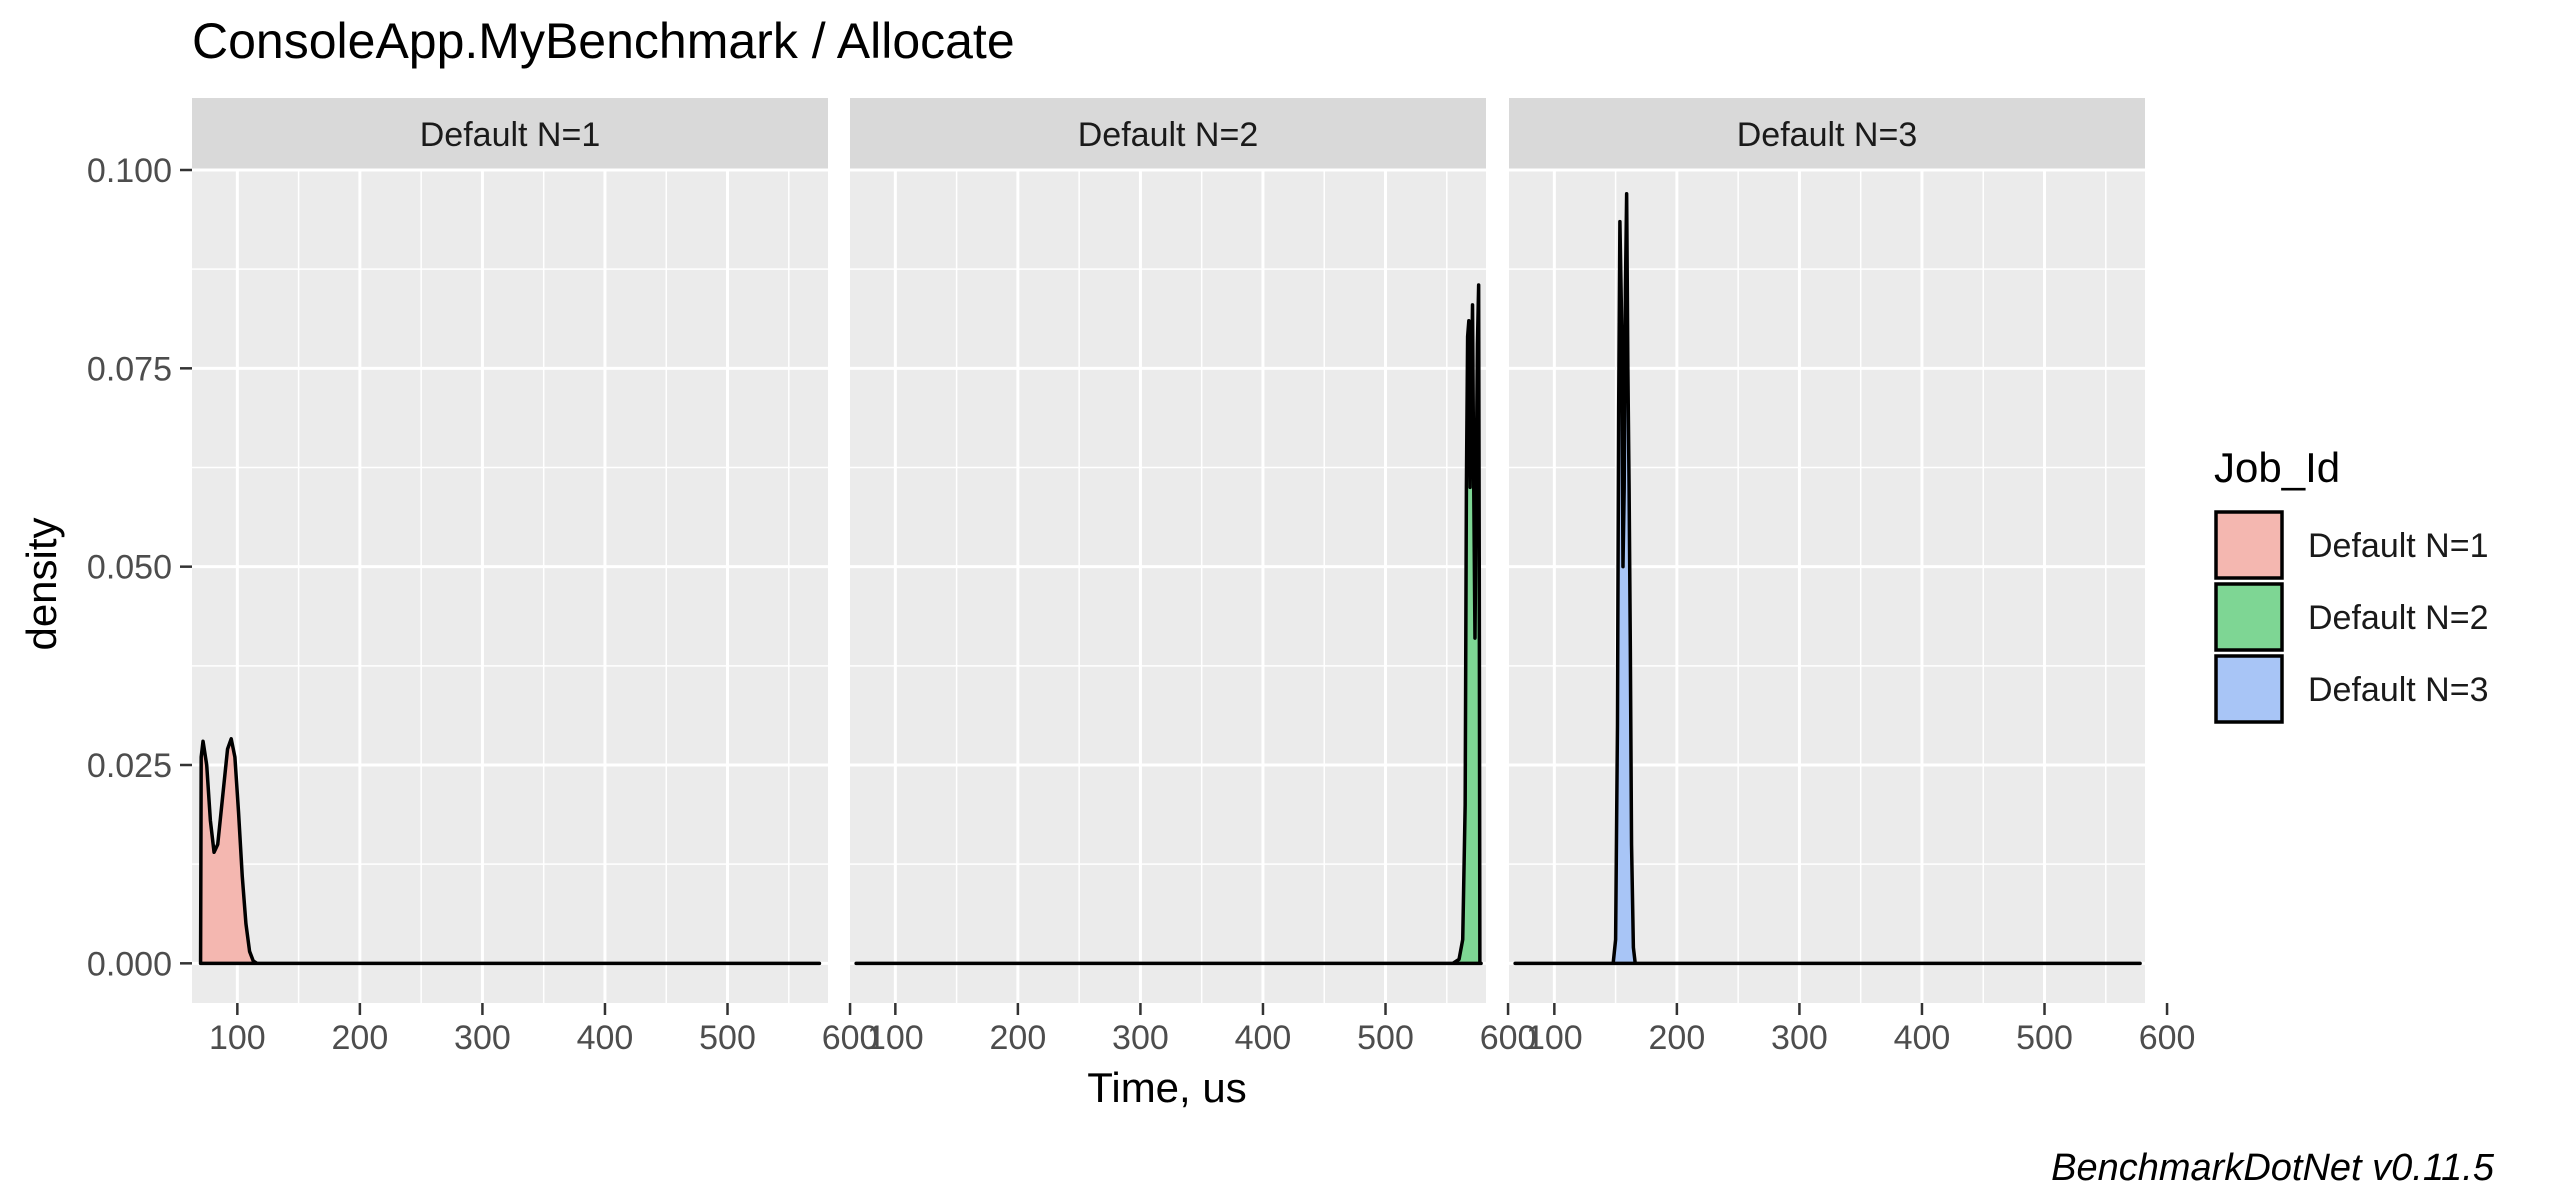 This screenshot has width=2550, height=1198. Describe the element at coordinates (2351, 584) in the screenshot. I see `legend: Job_Id Default N=1 Default N=2 Default N=3` at that location.